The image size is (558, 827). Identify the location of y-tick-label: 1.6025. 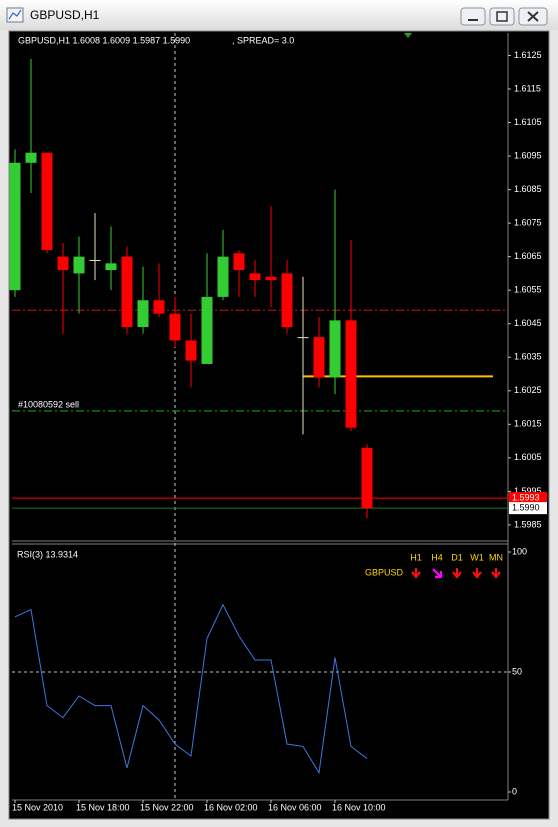
(528, 390).